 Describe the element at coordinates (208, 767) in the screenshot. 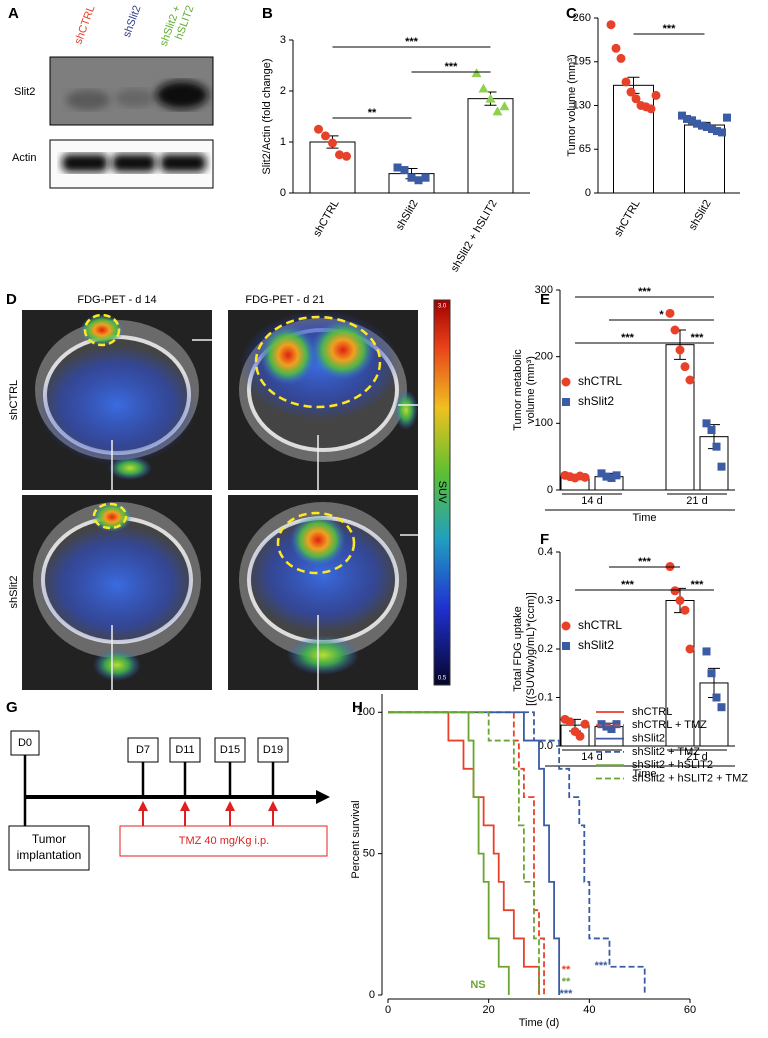

I see `day-markers` at that location.